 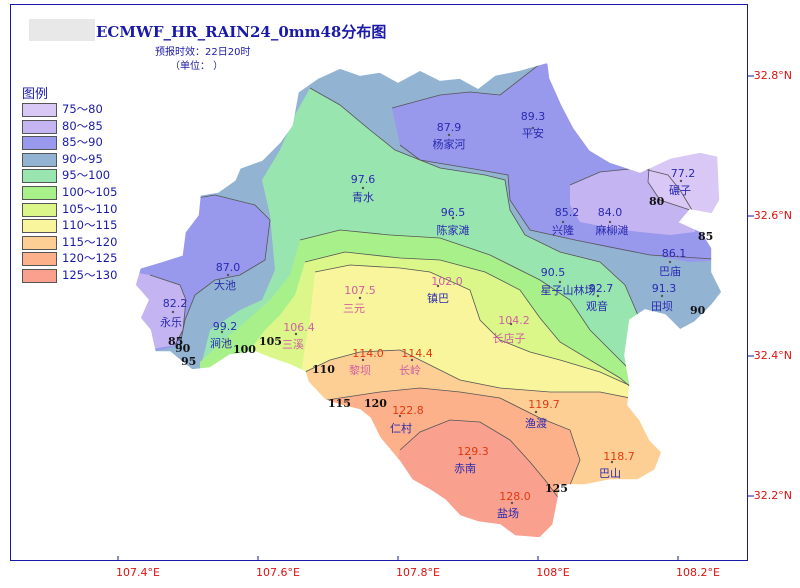 What do you see at coordinates (617, 465) in the screenshot?
I see `station: 118.7 巴山` at bounding box center [617, 465].